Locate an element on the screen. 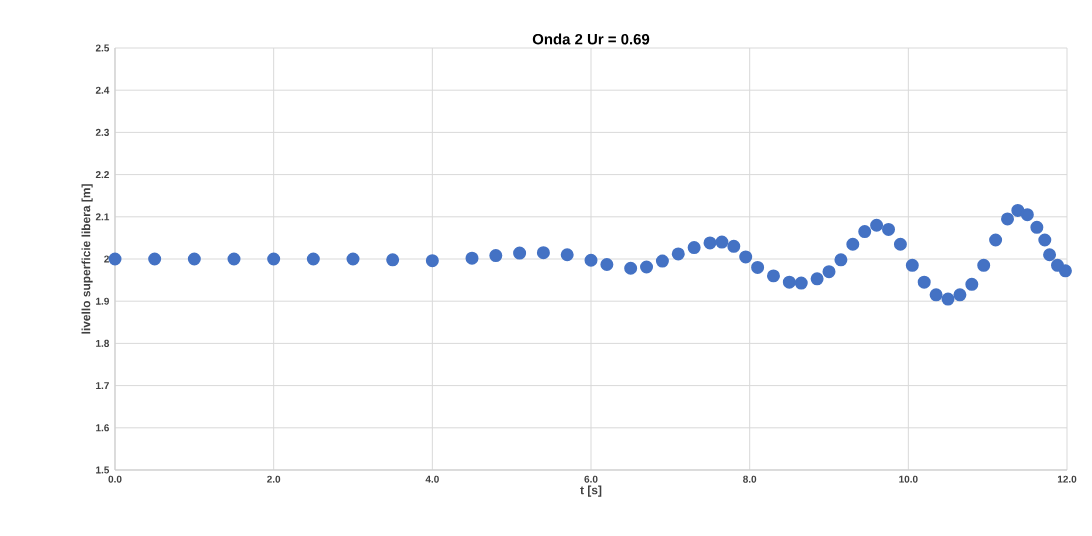 This screenshot has width=1092, height=536. x-tick-label: 12.0 is located at coordinates (1067, 479).